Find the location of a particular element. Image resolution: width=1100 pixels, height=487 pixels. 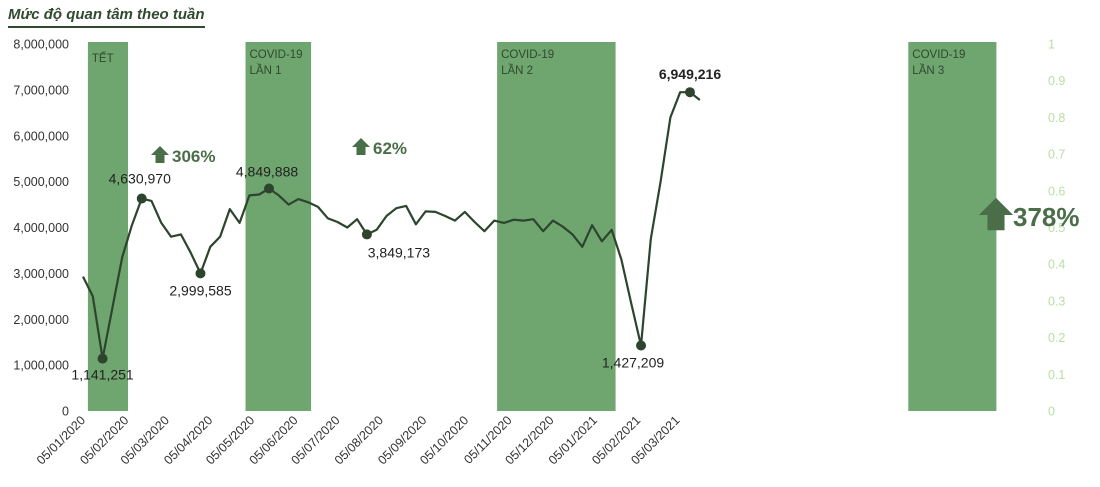

y-right-tick-label: 1 is located at coordinates (1051, 45).